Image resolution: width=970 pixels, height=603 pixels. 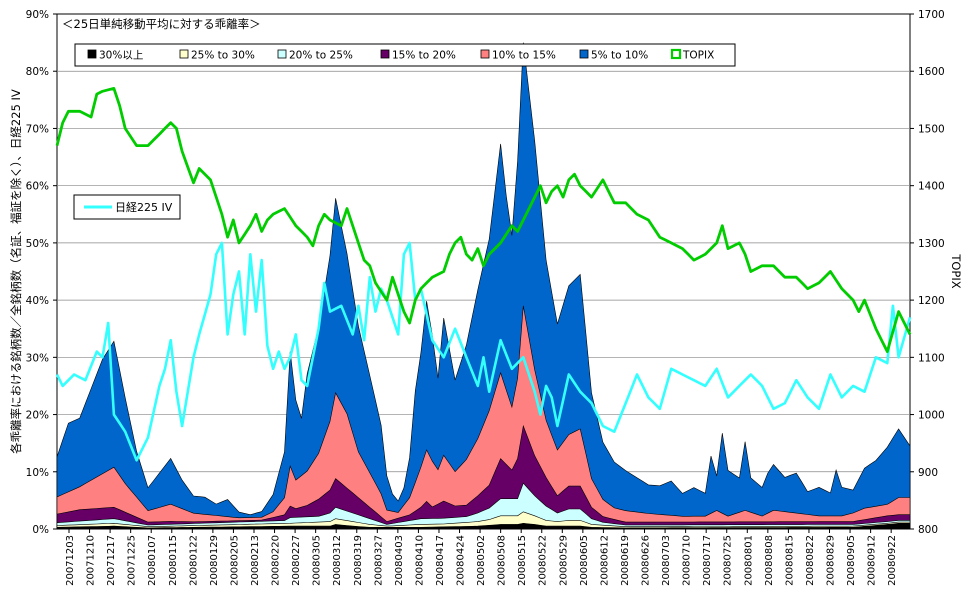 I want to click on x-tick-label: 20080605, so click(x=584, y=560).